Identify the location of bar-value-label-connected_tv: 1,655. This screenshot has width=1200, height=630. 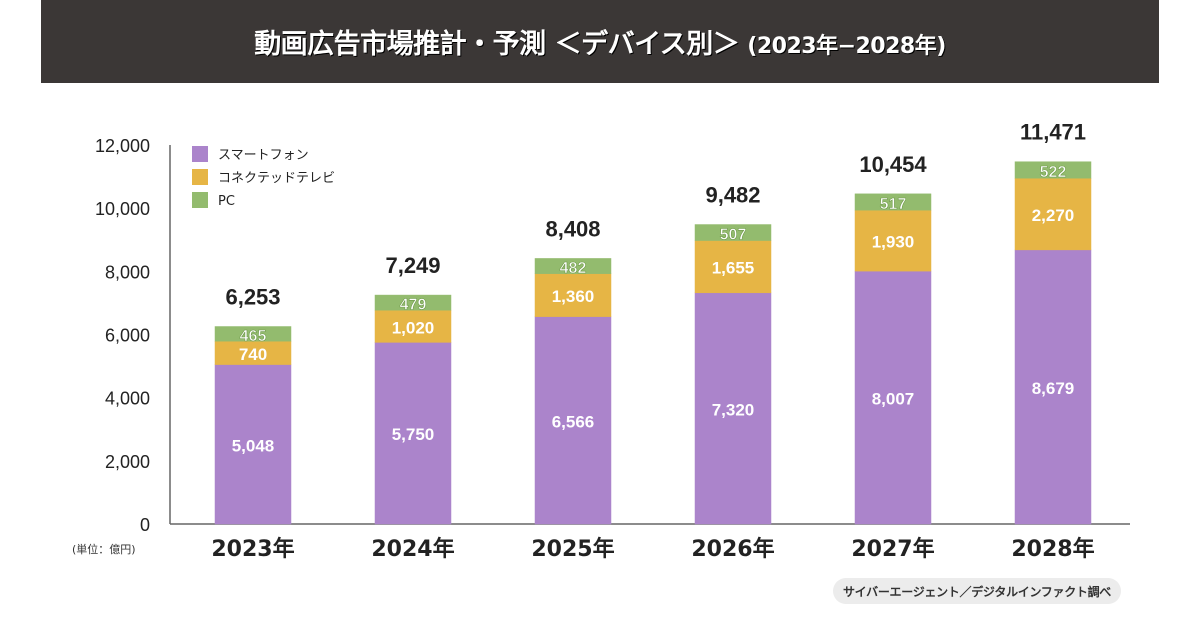
(733, 268).